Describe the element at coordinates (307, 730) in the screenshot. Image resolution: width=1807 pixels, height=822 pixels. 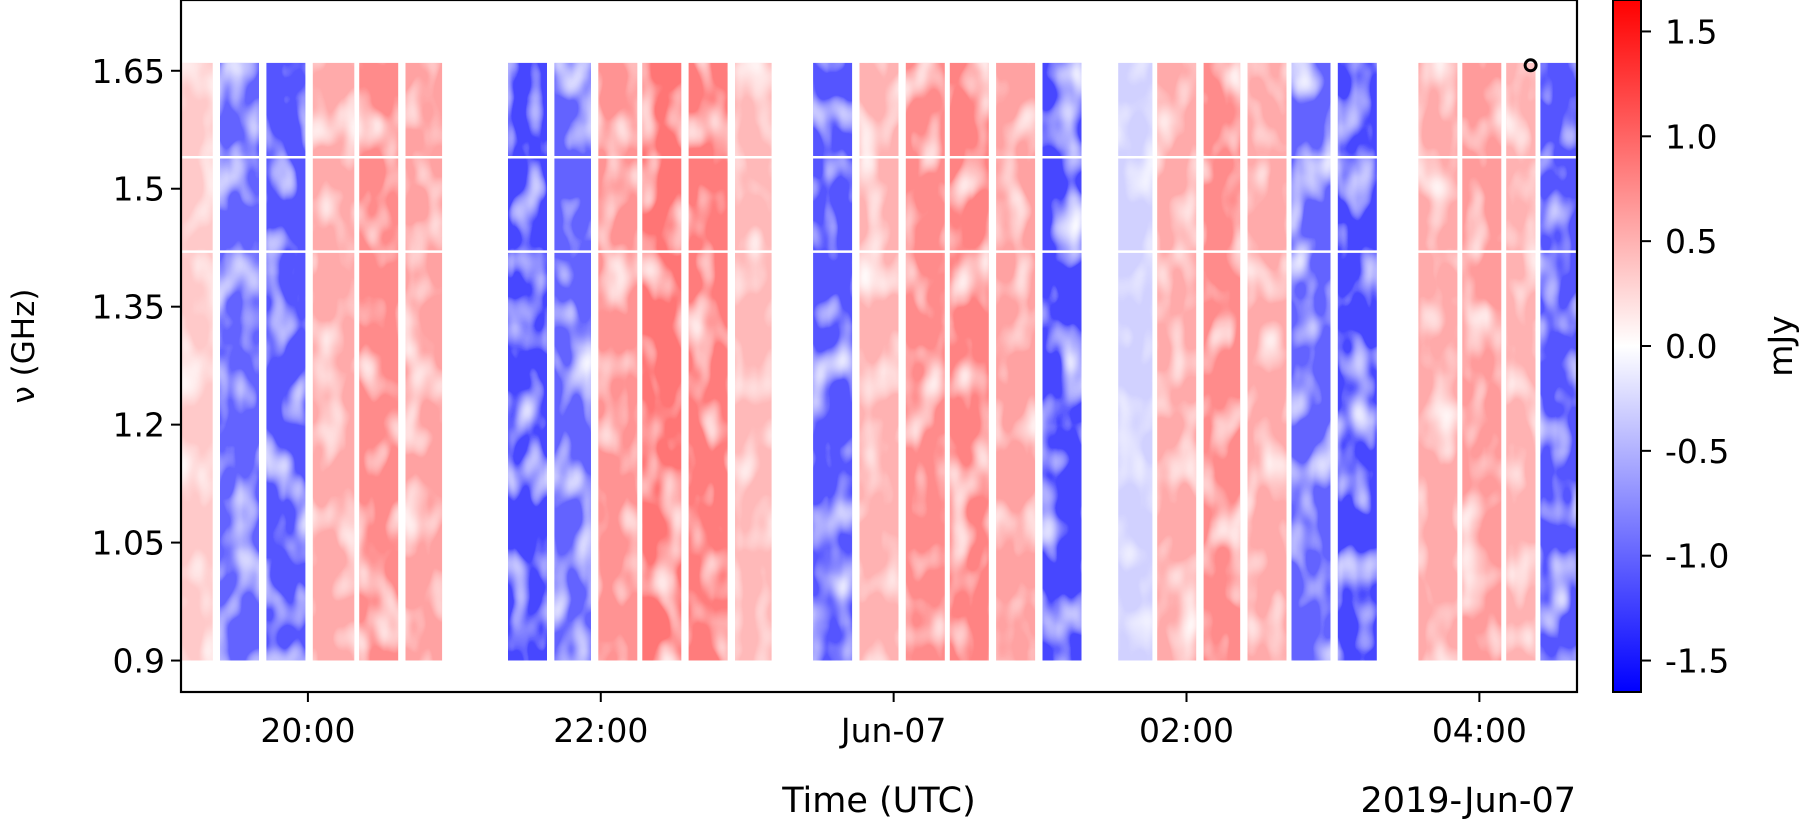
I see `x-tick-label: 20:00` at that location.